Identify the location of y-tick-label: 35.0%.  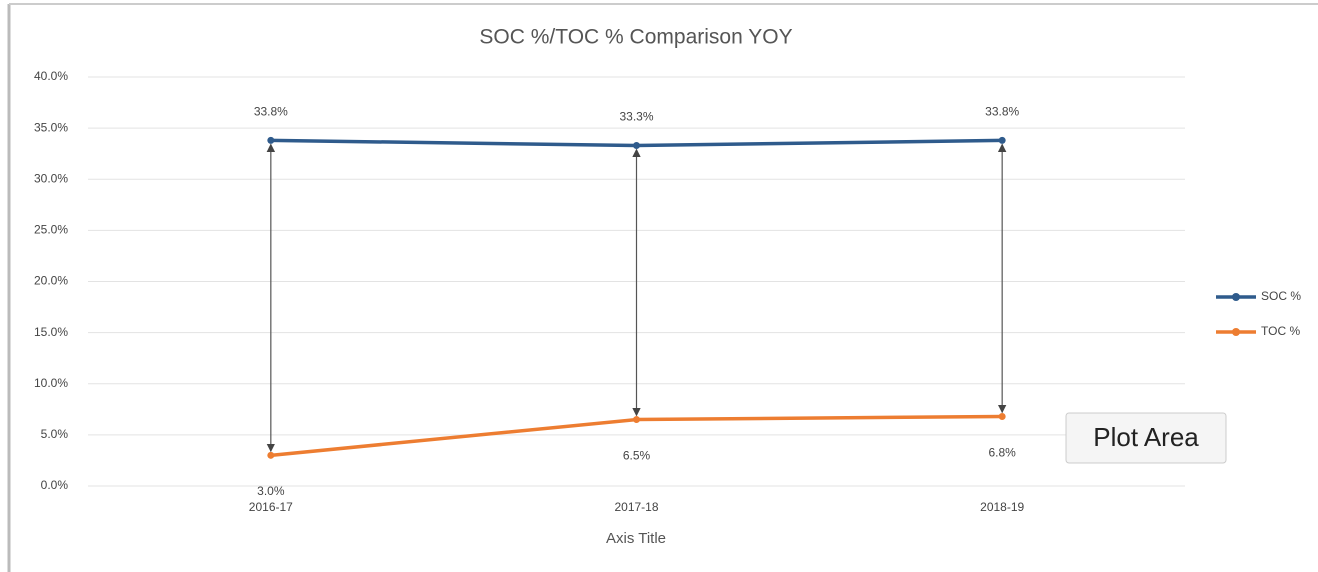
(51, 127).